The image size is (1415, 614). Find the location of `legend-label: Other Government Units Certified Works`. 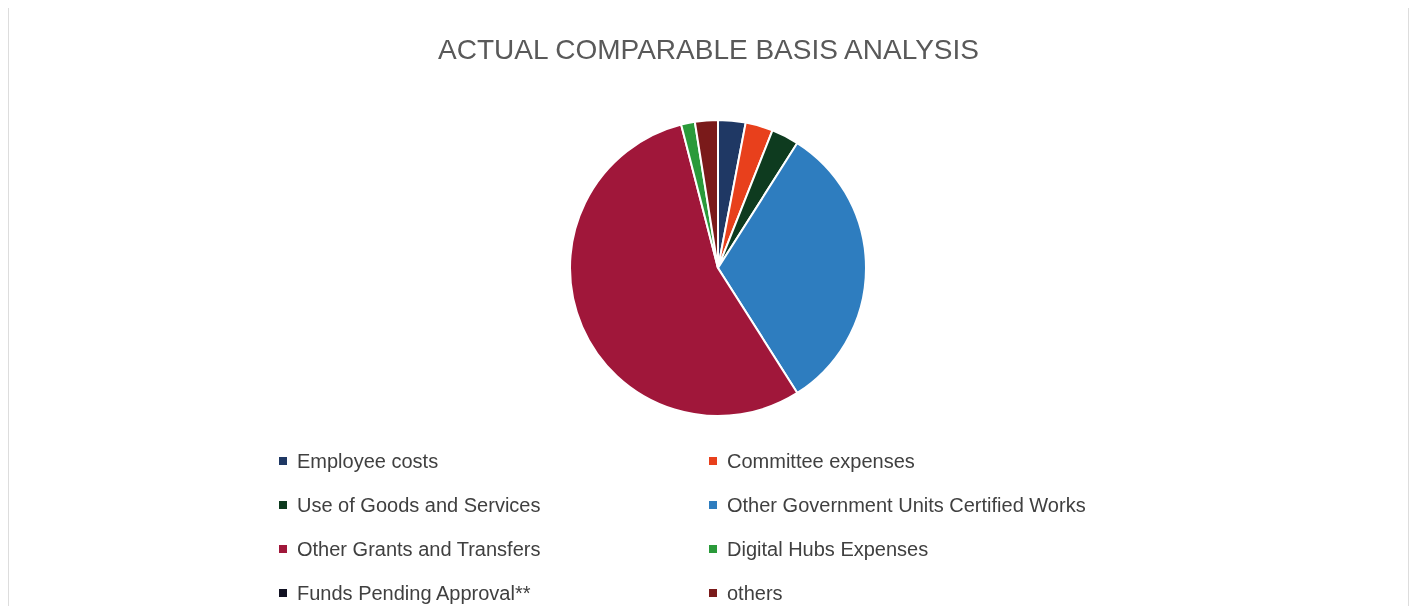

legend-label: Other Government Units Certified Works is located at coordinates (906, 505).